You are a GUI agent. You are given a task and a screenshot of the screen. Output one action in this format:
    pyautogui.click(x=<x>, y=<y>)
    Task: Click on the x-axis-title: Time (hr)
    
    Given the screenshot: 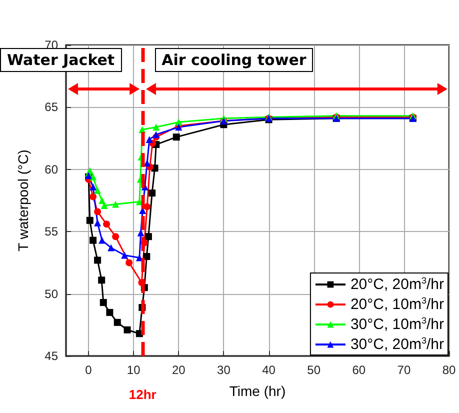 What is the action you would take?
    pyautogui.click(x=257, y=391)
    